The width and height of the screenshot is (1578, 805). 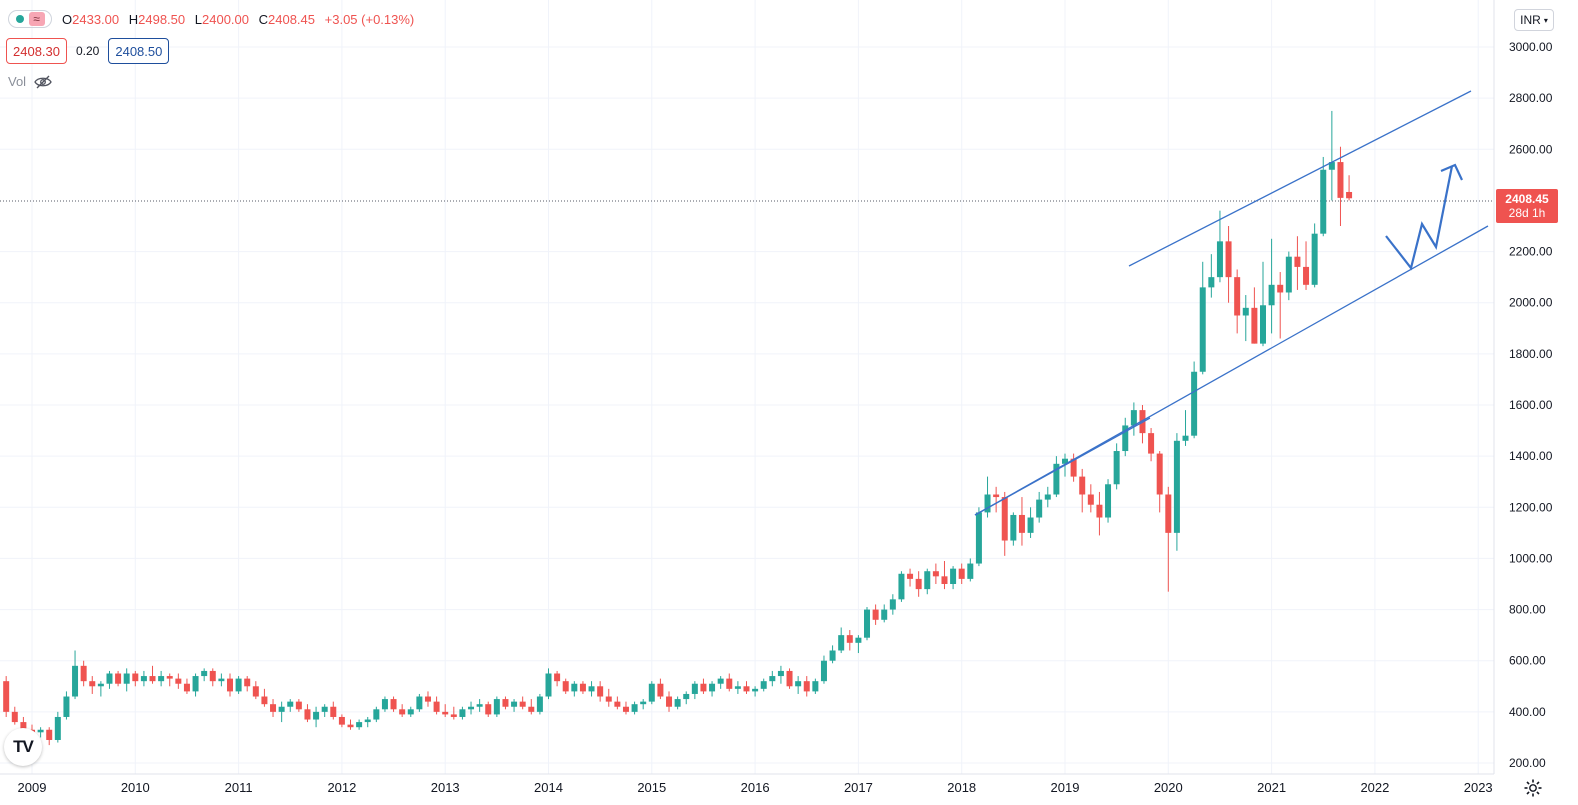 I want to click on close-label: C, so click(x=263, y=19).